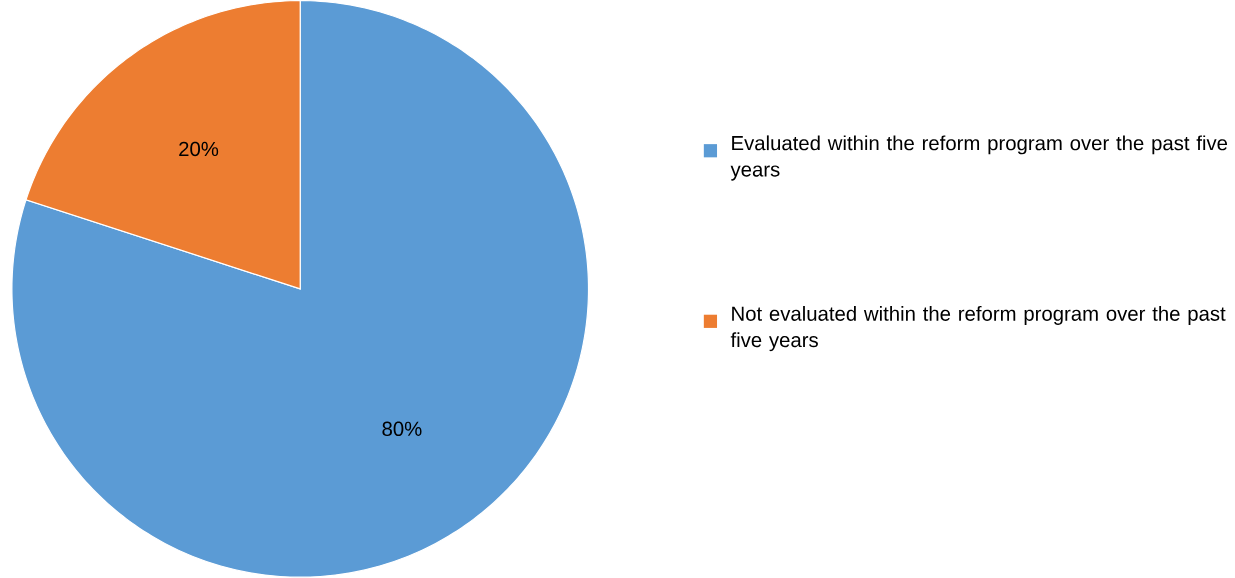 The image size is (1235, 578). Describe the element at coordinates (979, 158) in the screenshot. I see `legend-label: Evaluated within the reform program over the past five years` at that location.